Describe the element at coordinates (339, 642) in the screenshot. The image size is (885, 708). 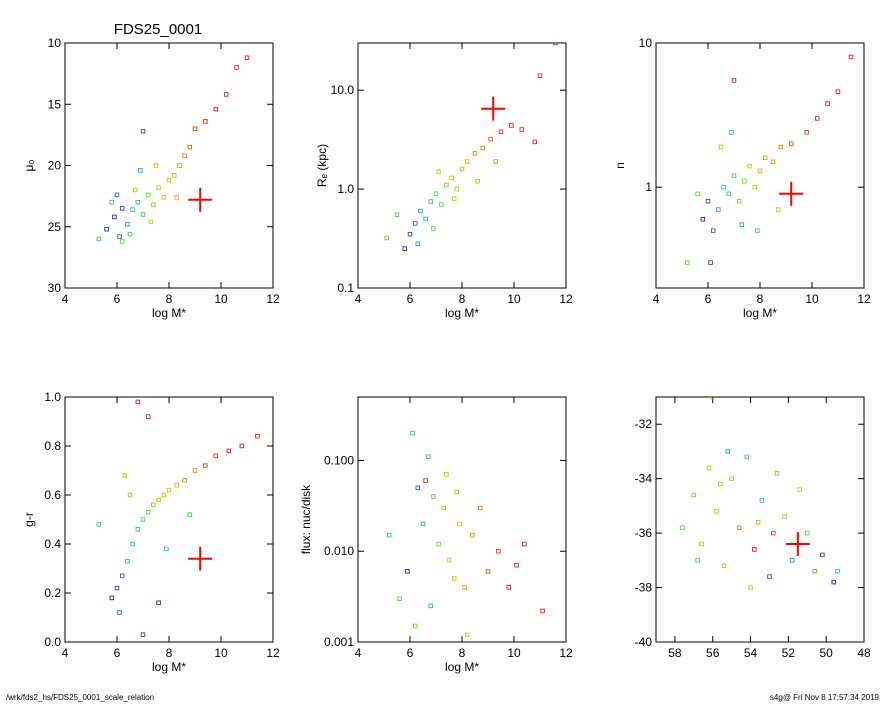
I see `y-tick-label: 0.001` at that location.